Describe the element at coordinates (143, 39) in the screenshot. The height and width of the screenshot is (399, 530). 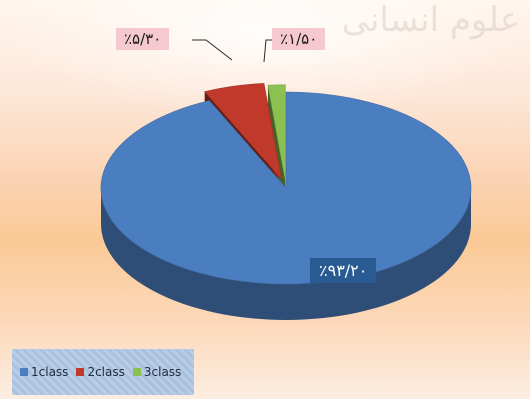
I see `data-label-2class: ٪۵/۳۰` at that location.